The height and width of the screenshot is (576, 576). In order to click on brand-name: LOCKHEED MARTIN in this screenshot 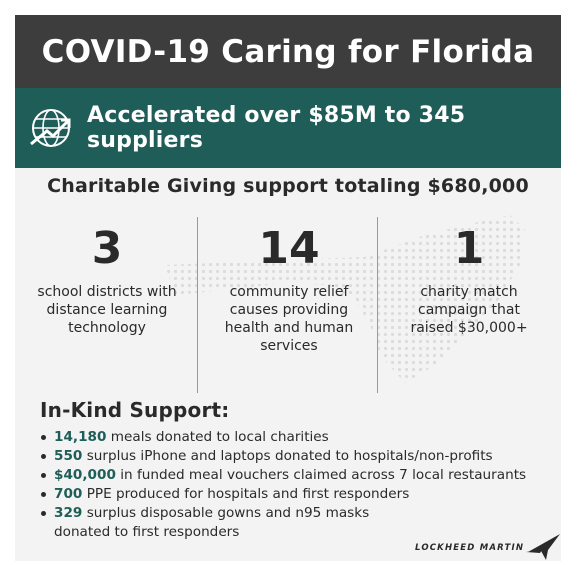, I will do `click(470, 548)`.